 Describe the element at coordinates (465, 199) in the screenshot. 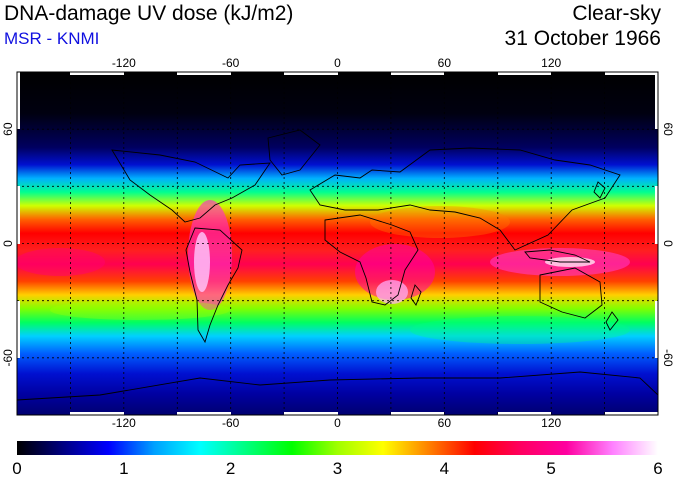

I see `coastline-eurasia` at that location.